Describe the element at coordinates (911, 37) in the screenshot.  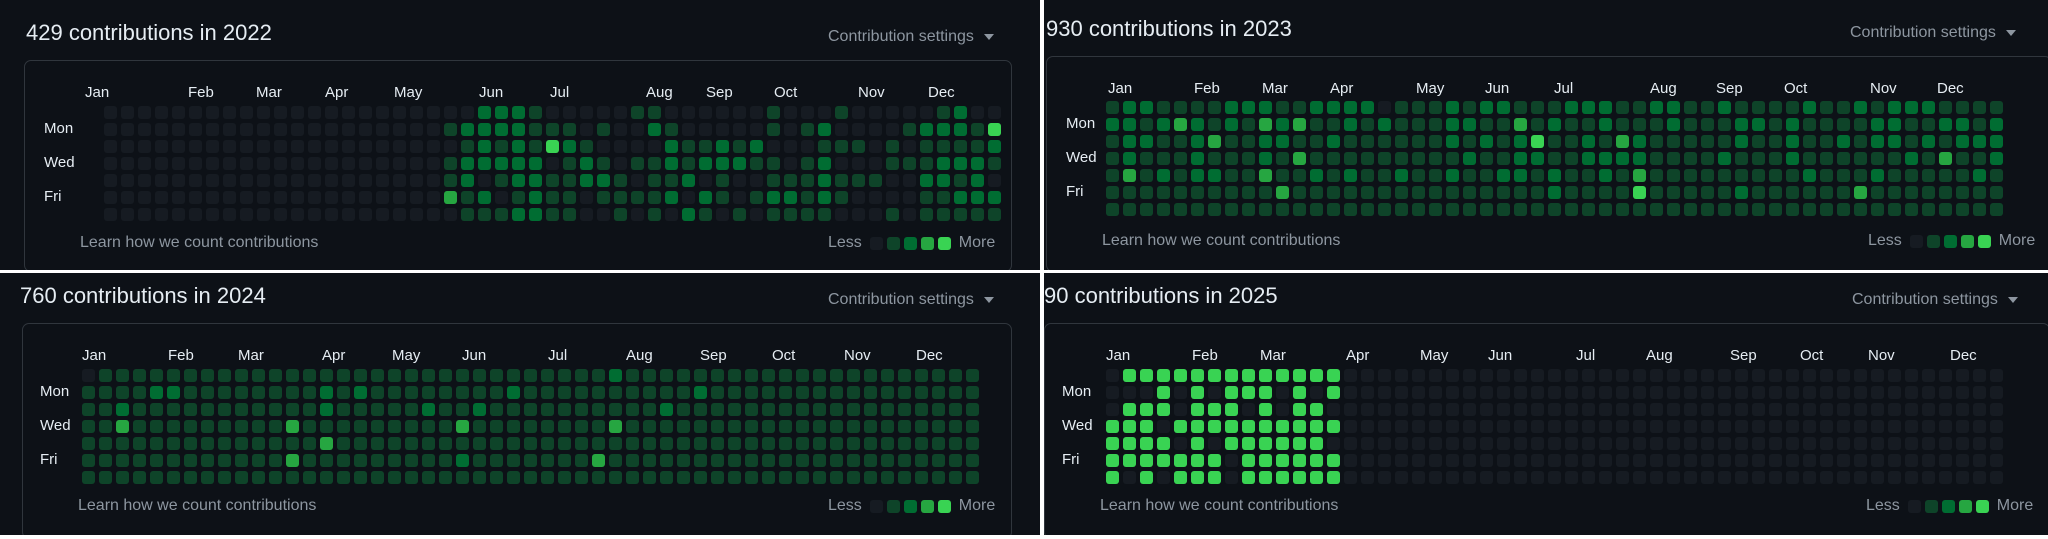
I see `contribution-settings-button: Contribution settings` at that location.